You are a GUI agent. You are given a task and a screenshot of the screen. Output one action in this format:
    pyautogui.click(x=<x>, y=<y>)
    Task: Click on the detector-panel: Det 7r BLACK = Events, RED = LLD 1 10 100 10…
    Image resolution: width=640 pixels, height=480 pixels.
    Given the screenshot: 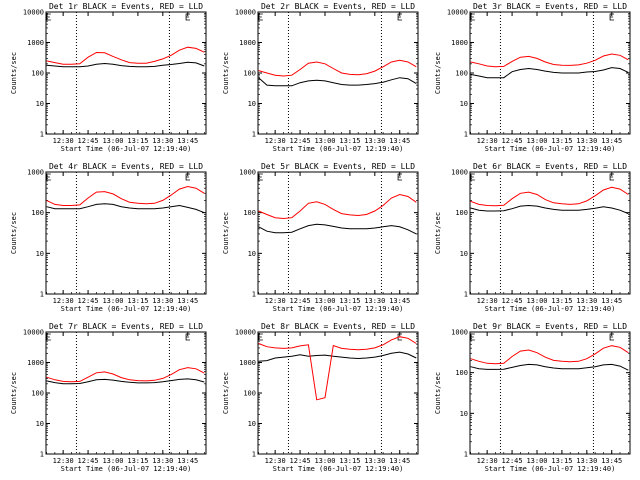 What is the action you would take?
    pyautogui.click(x=108, y=397)
    